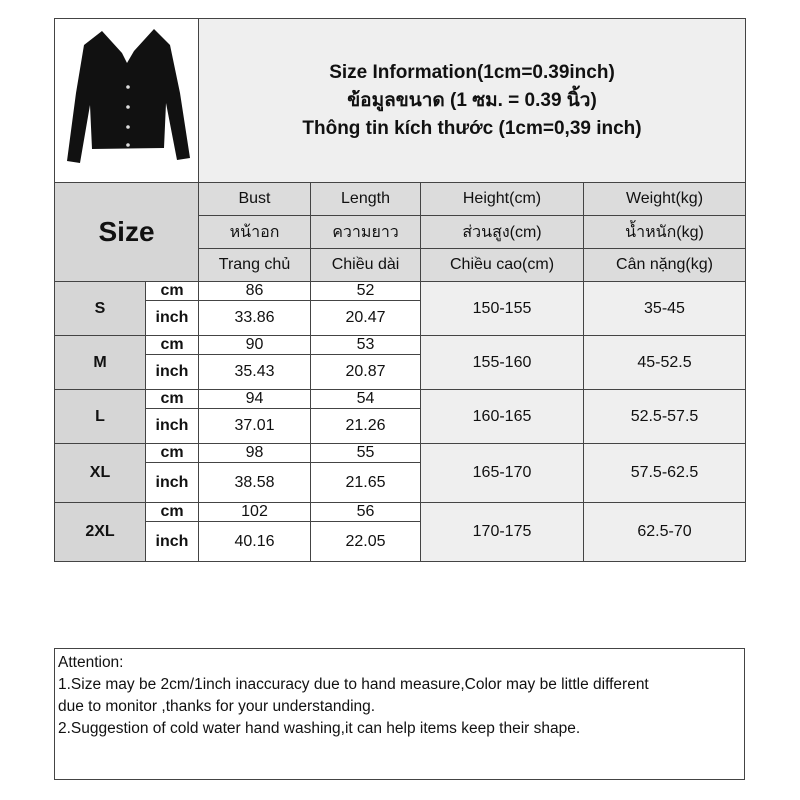  Describe the element at coordinates (254, 453) in the screenshot. I see `bust-cm: 98` at that location.